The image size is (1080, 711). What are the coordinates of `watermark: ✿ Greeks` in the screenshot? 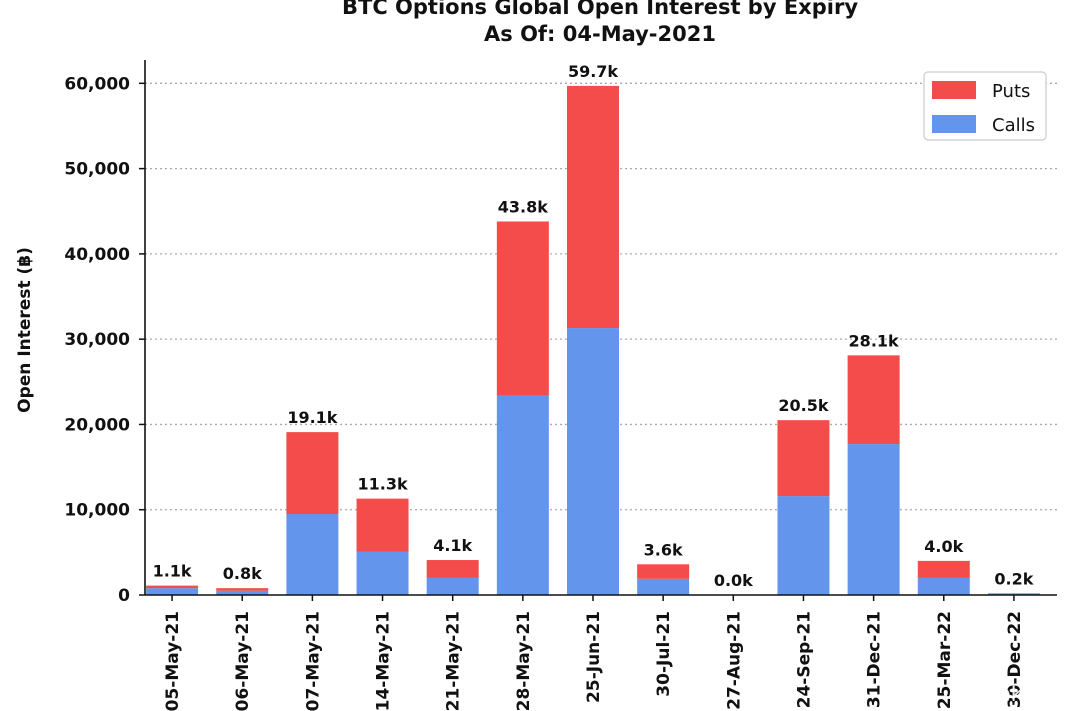 It's located at (976, 694).